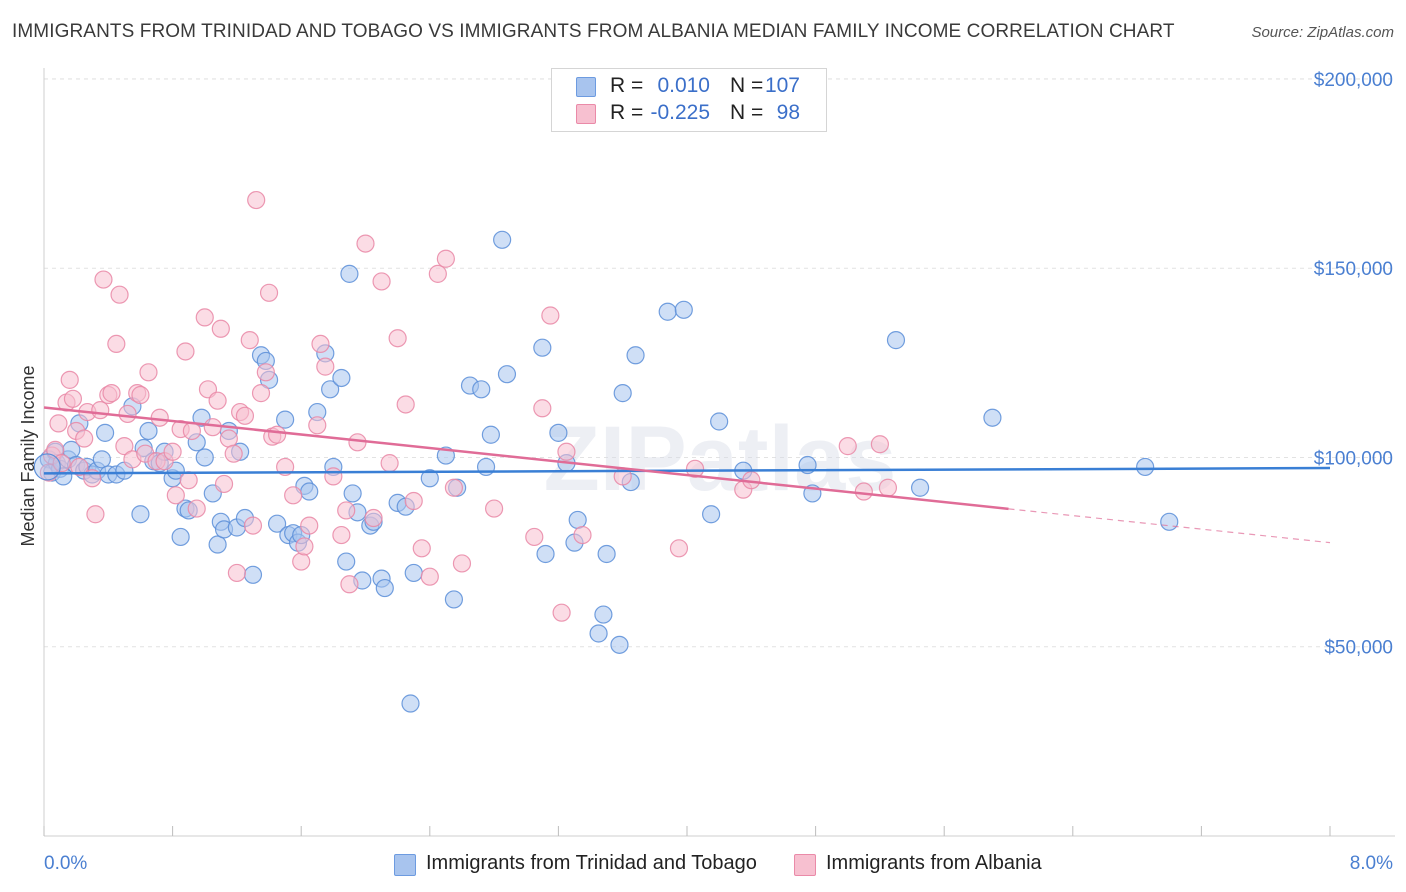 This screenshot has width=1406, height=892. I want to click on data-point-cluster, so click(47, 467).